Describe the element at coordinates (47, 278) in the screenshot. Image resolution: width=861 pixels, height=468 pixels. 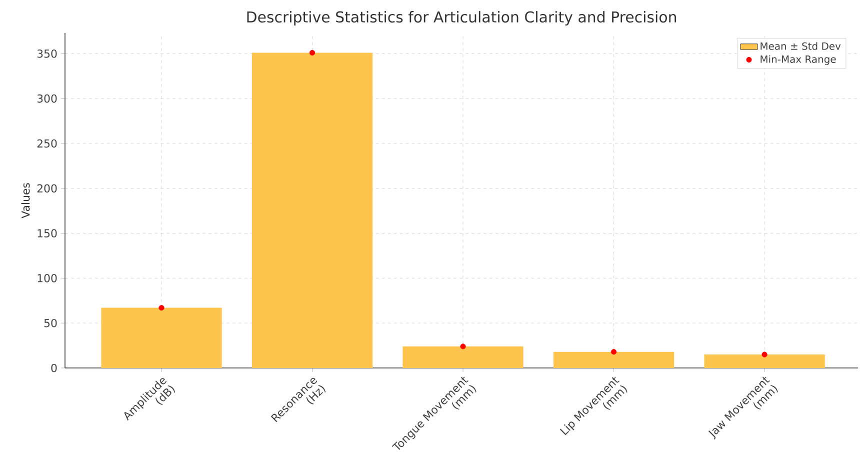
I see `y-tick-label: 100` at that location.